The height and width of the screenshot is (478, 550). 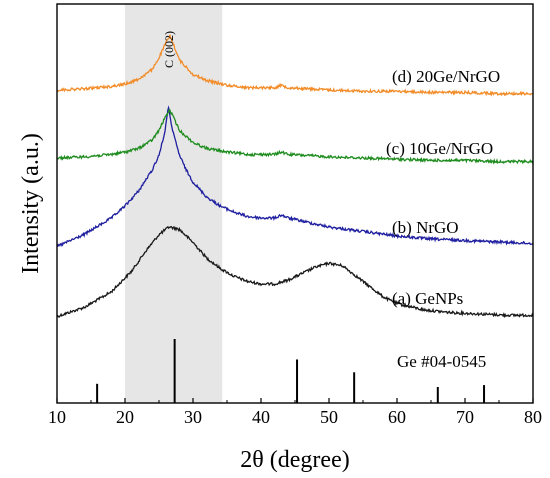 What do you see at coordinates (425, 227) in the screenshot?
I see `series-label-2: (b) NrGO` at bounding box center [425, 227].